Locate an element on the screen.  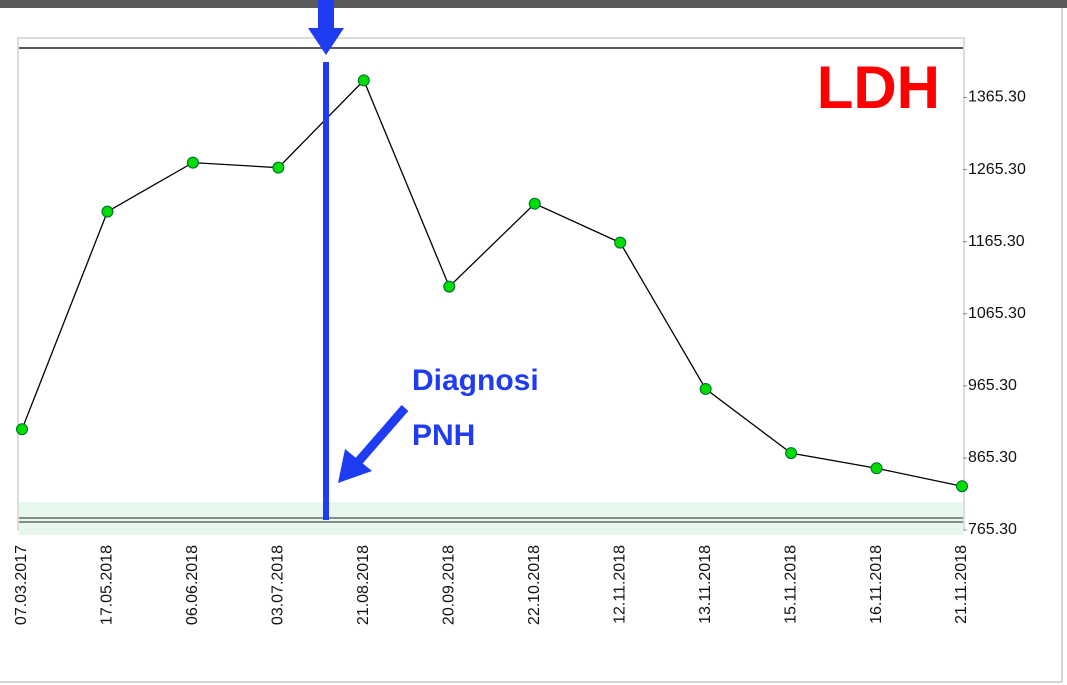
x-tick-label: 15.11.2018 is located at coordinates (790, 584).